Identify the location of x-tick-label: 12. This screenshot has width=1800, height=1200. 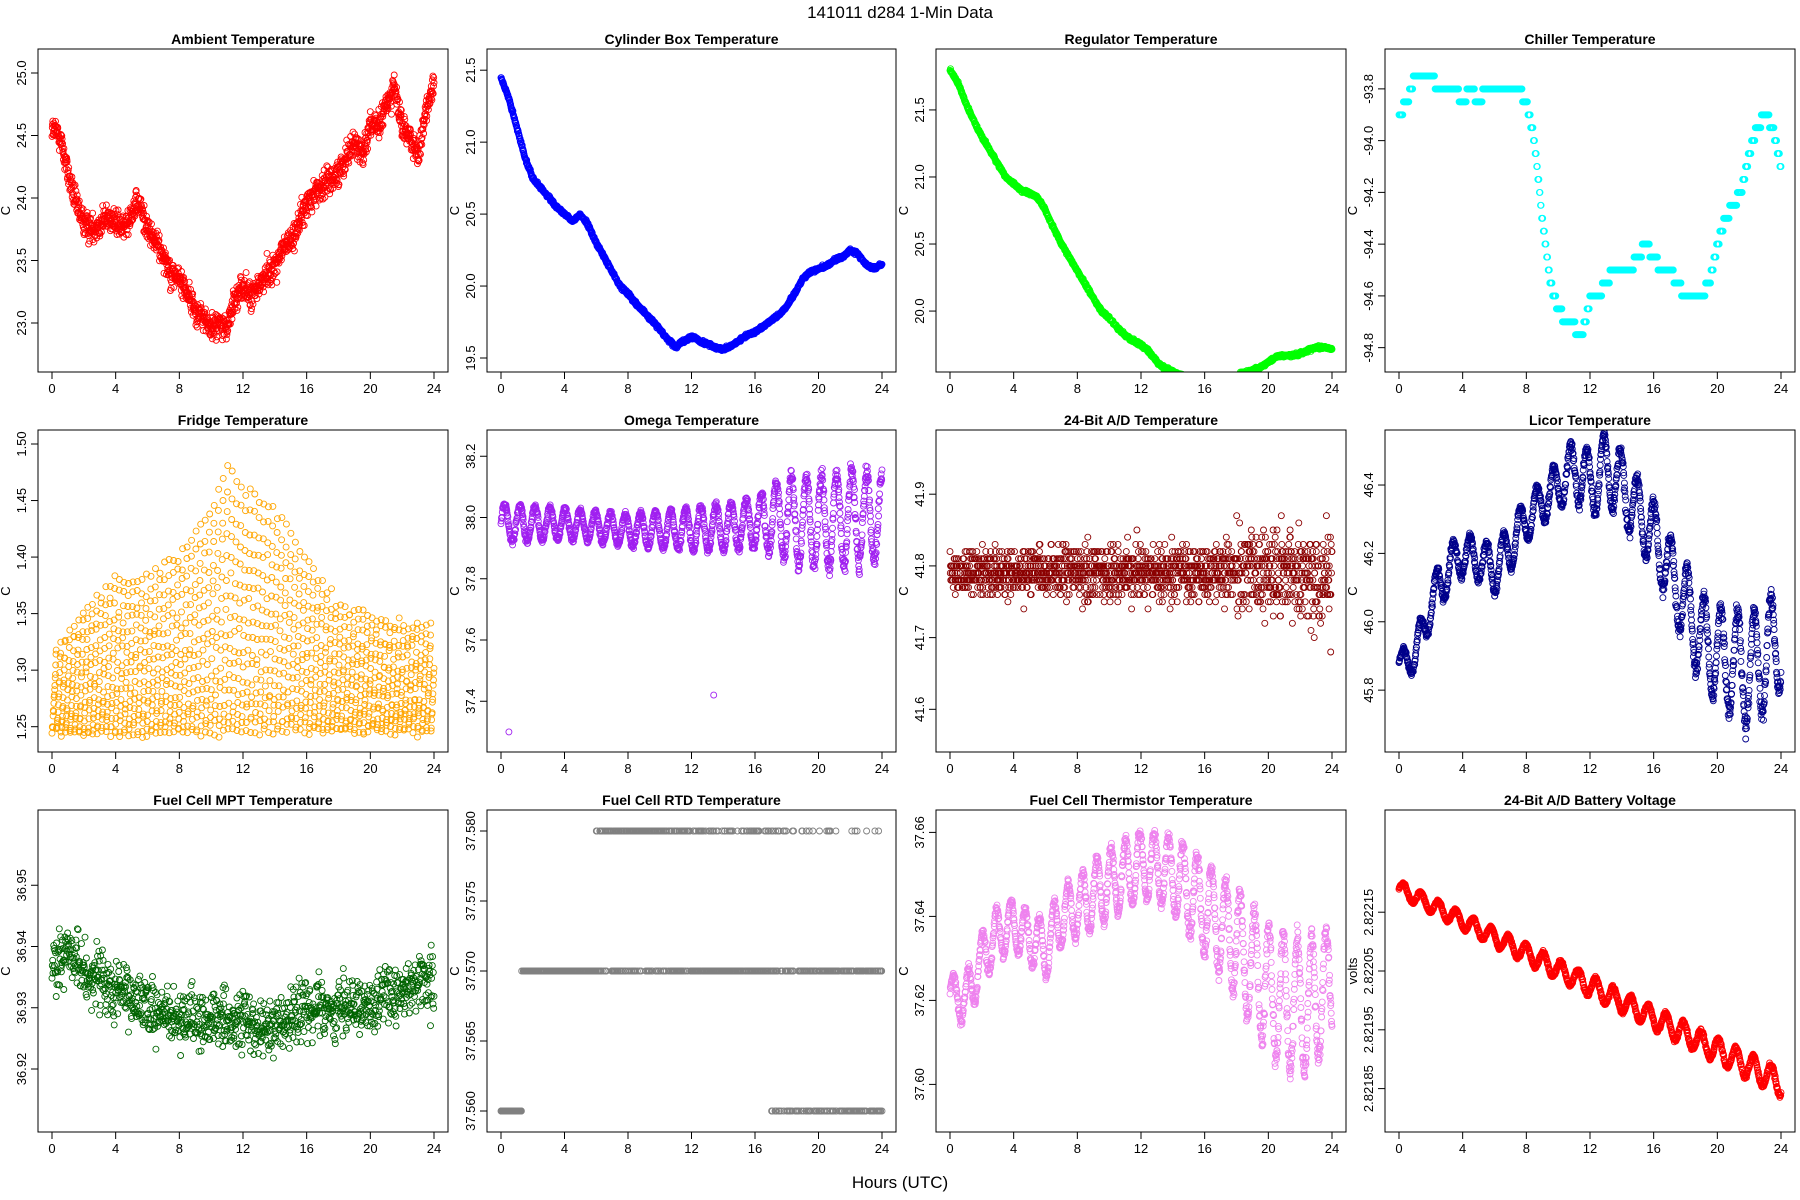
(243, 388).